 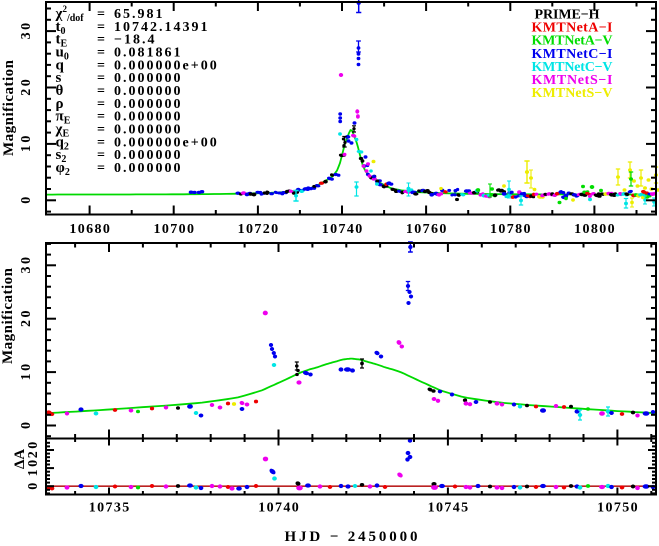 I want to click on svg-text: KMTNetS−I, so click(x=572, y=80).